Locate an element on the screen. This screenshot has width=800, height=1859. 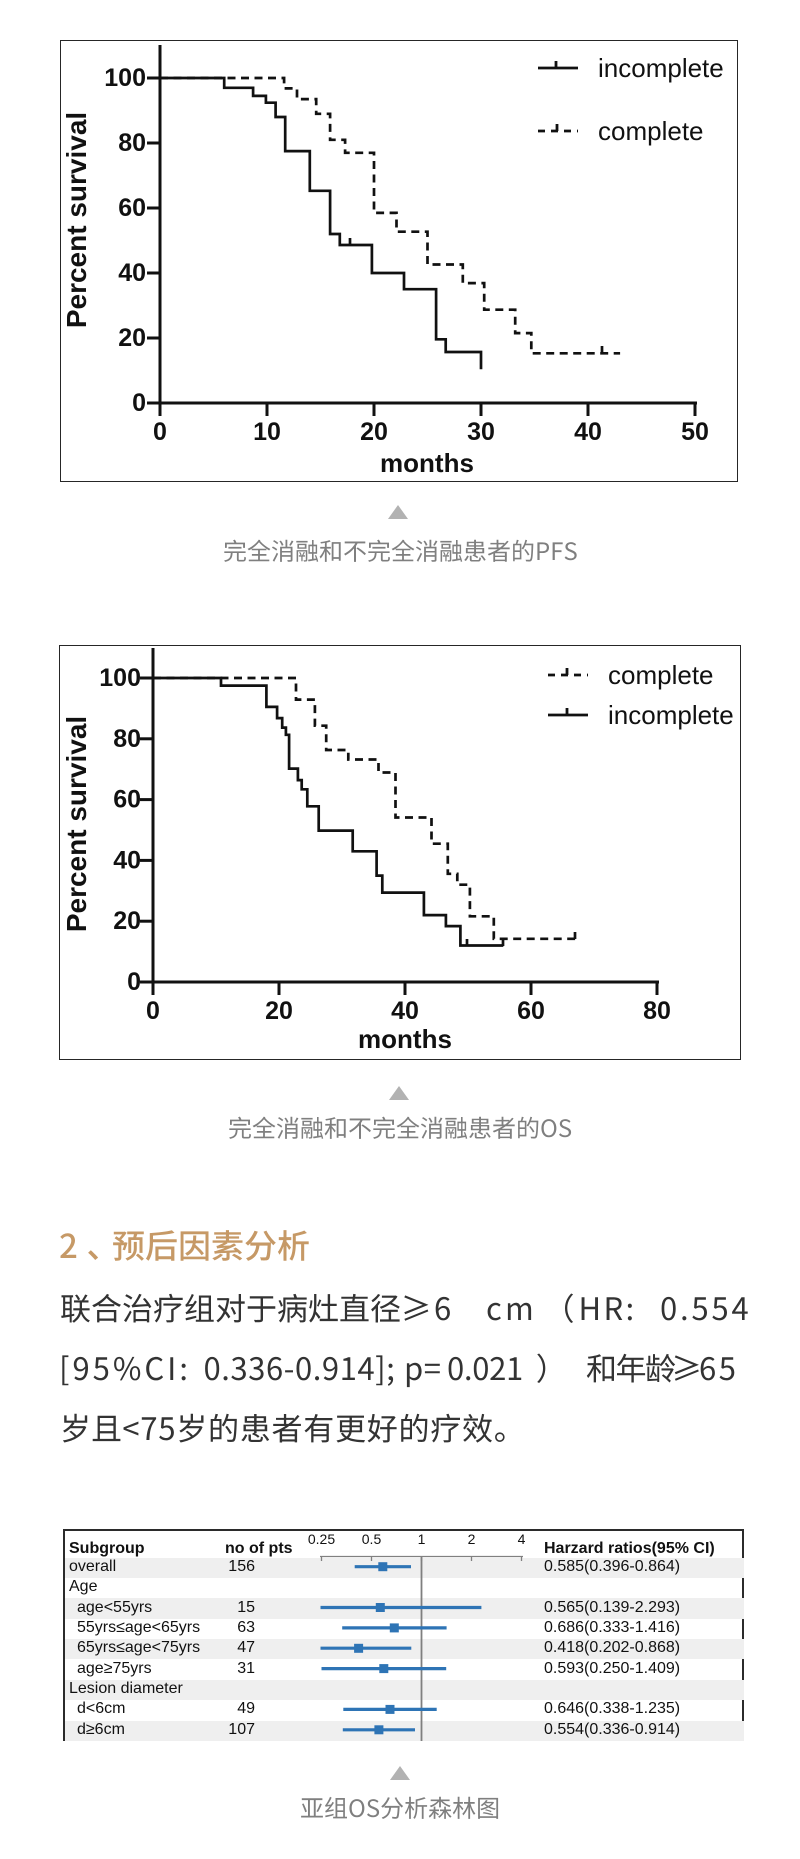
svg-text: 10 is located at coordinates (267, 432).